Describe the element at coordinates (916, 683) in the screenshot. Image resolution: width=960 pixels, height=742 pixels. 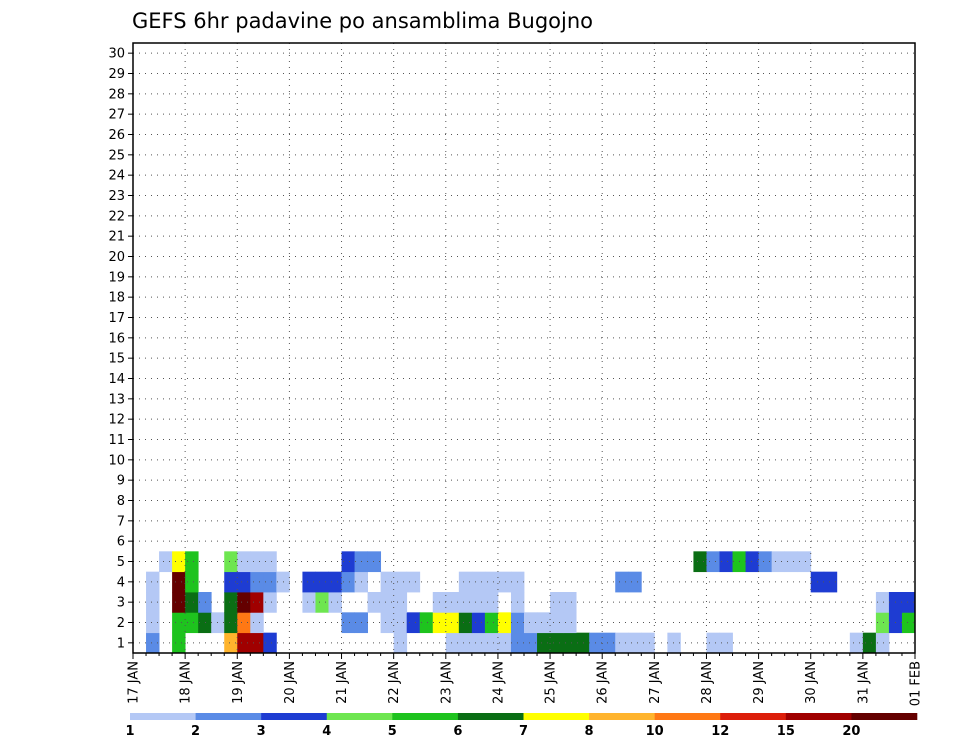
I see `x-tick-label: 01 FEB` at that location.